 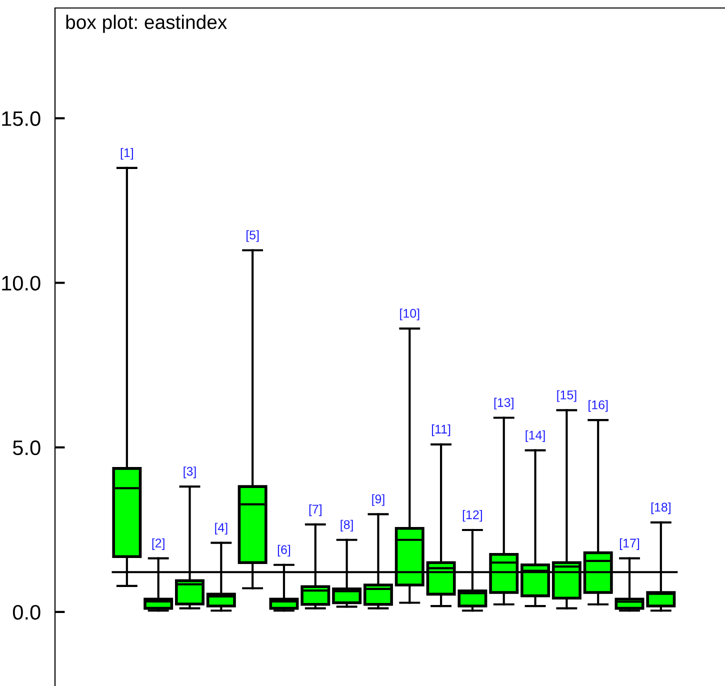 What do you see at coordinates (504, 404) in the screenshot?
I see `x-tick-label: [13]` at bounding box center [504, 404].